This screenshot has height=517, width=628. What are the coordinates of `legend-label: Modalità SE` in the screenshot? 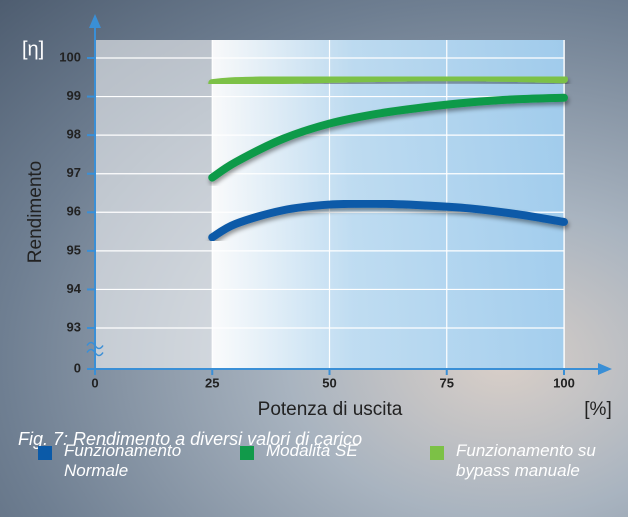 It's located at (312, 450).